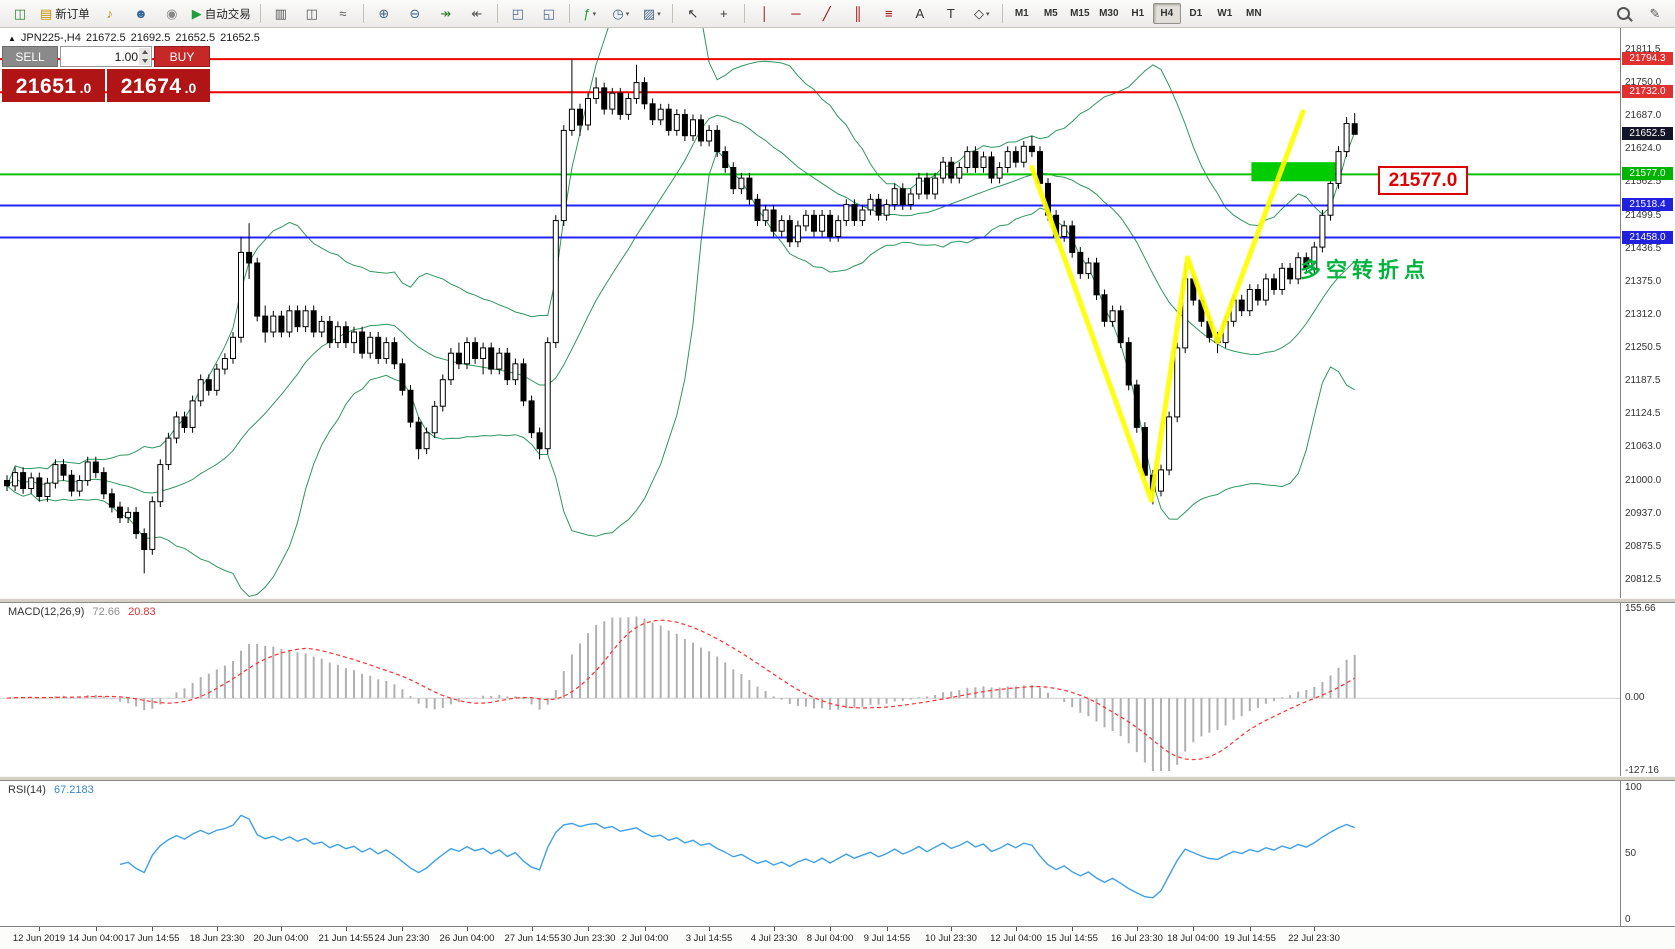 This screenshot has width=1675, height=949. What do you see at coordinates (1225, 13) in the screenshot?
I see `timeframe-w1-button: W1` at bounding box center [1225, 13].